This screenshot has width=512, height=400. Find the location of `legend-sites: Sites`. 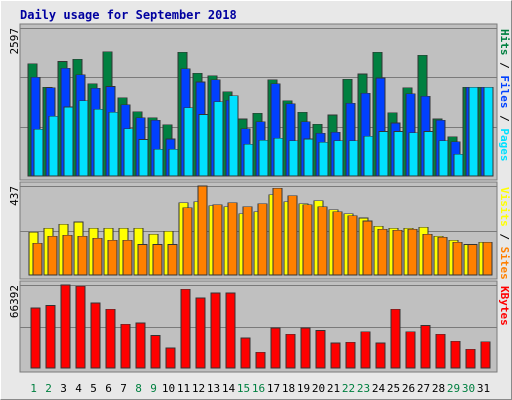

legend-sites: Sites is located at coordinates (504, 263).